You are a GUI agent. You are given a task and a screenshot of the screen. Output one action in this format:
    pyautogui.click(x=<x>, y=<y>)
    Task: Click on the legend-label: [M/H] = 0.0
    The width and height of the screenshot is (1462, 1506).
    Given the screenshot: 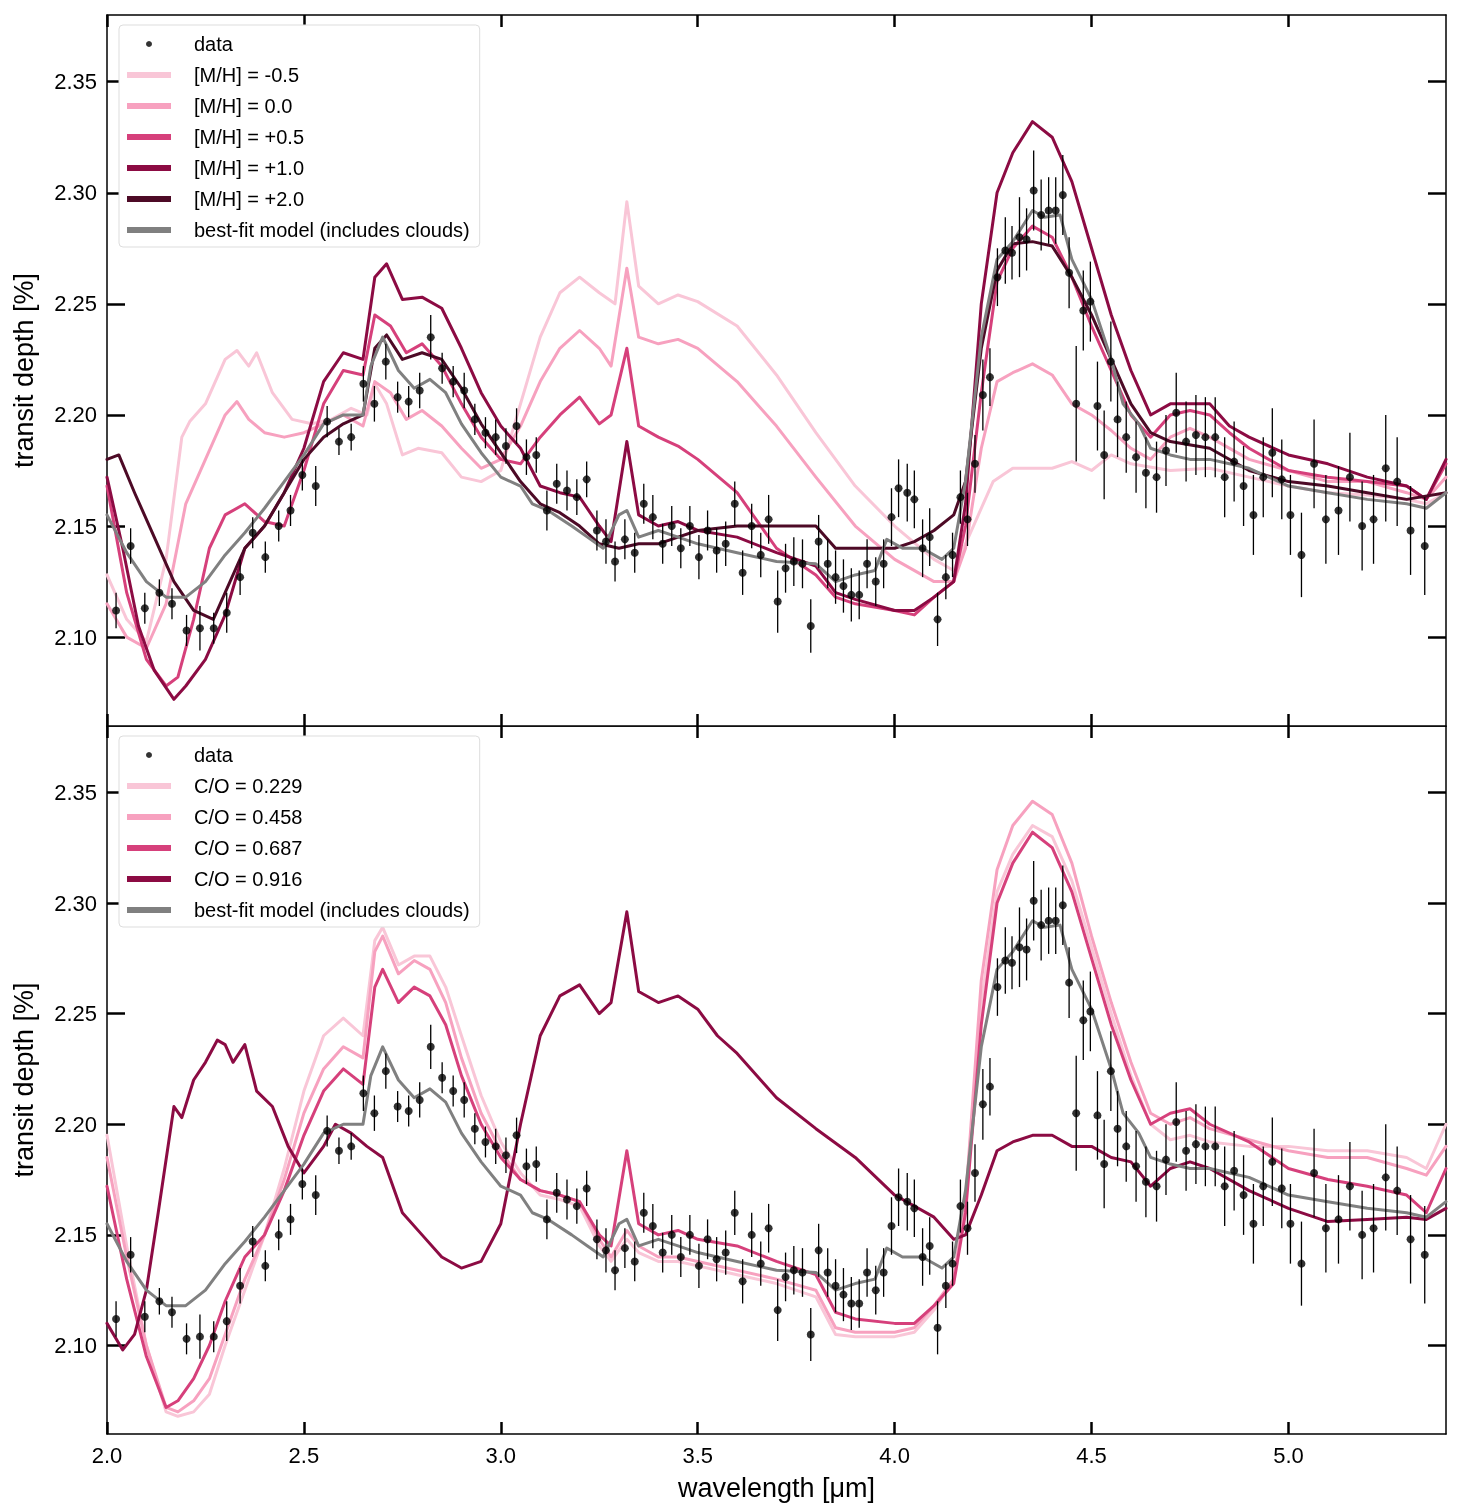 What is the action you would take?
    pyautogui.click(x=243, y=106)
    